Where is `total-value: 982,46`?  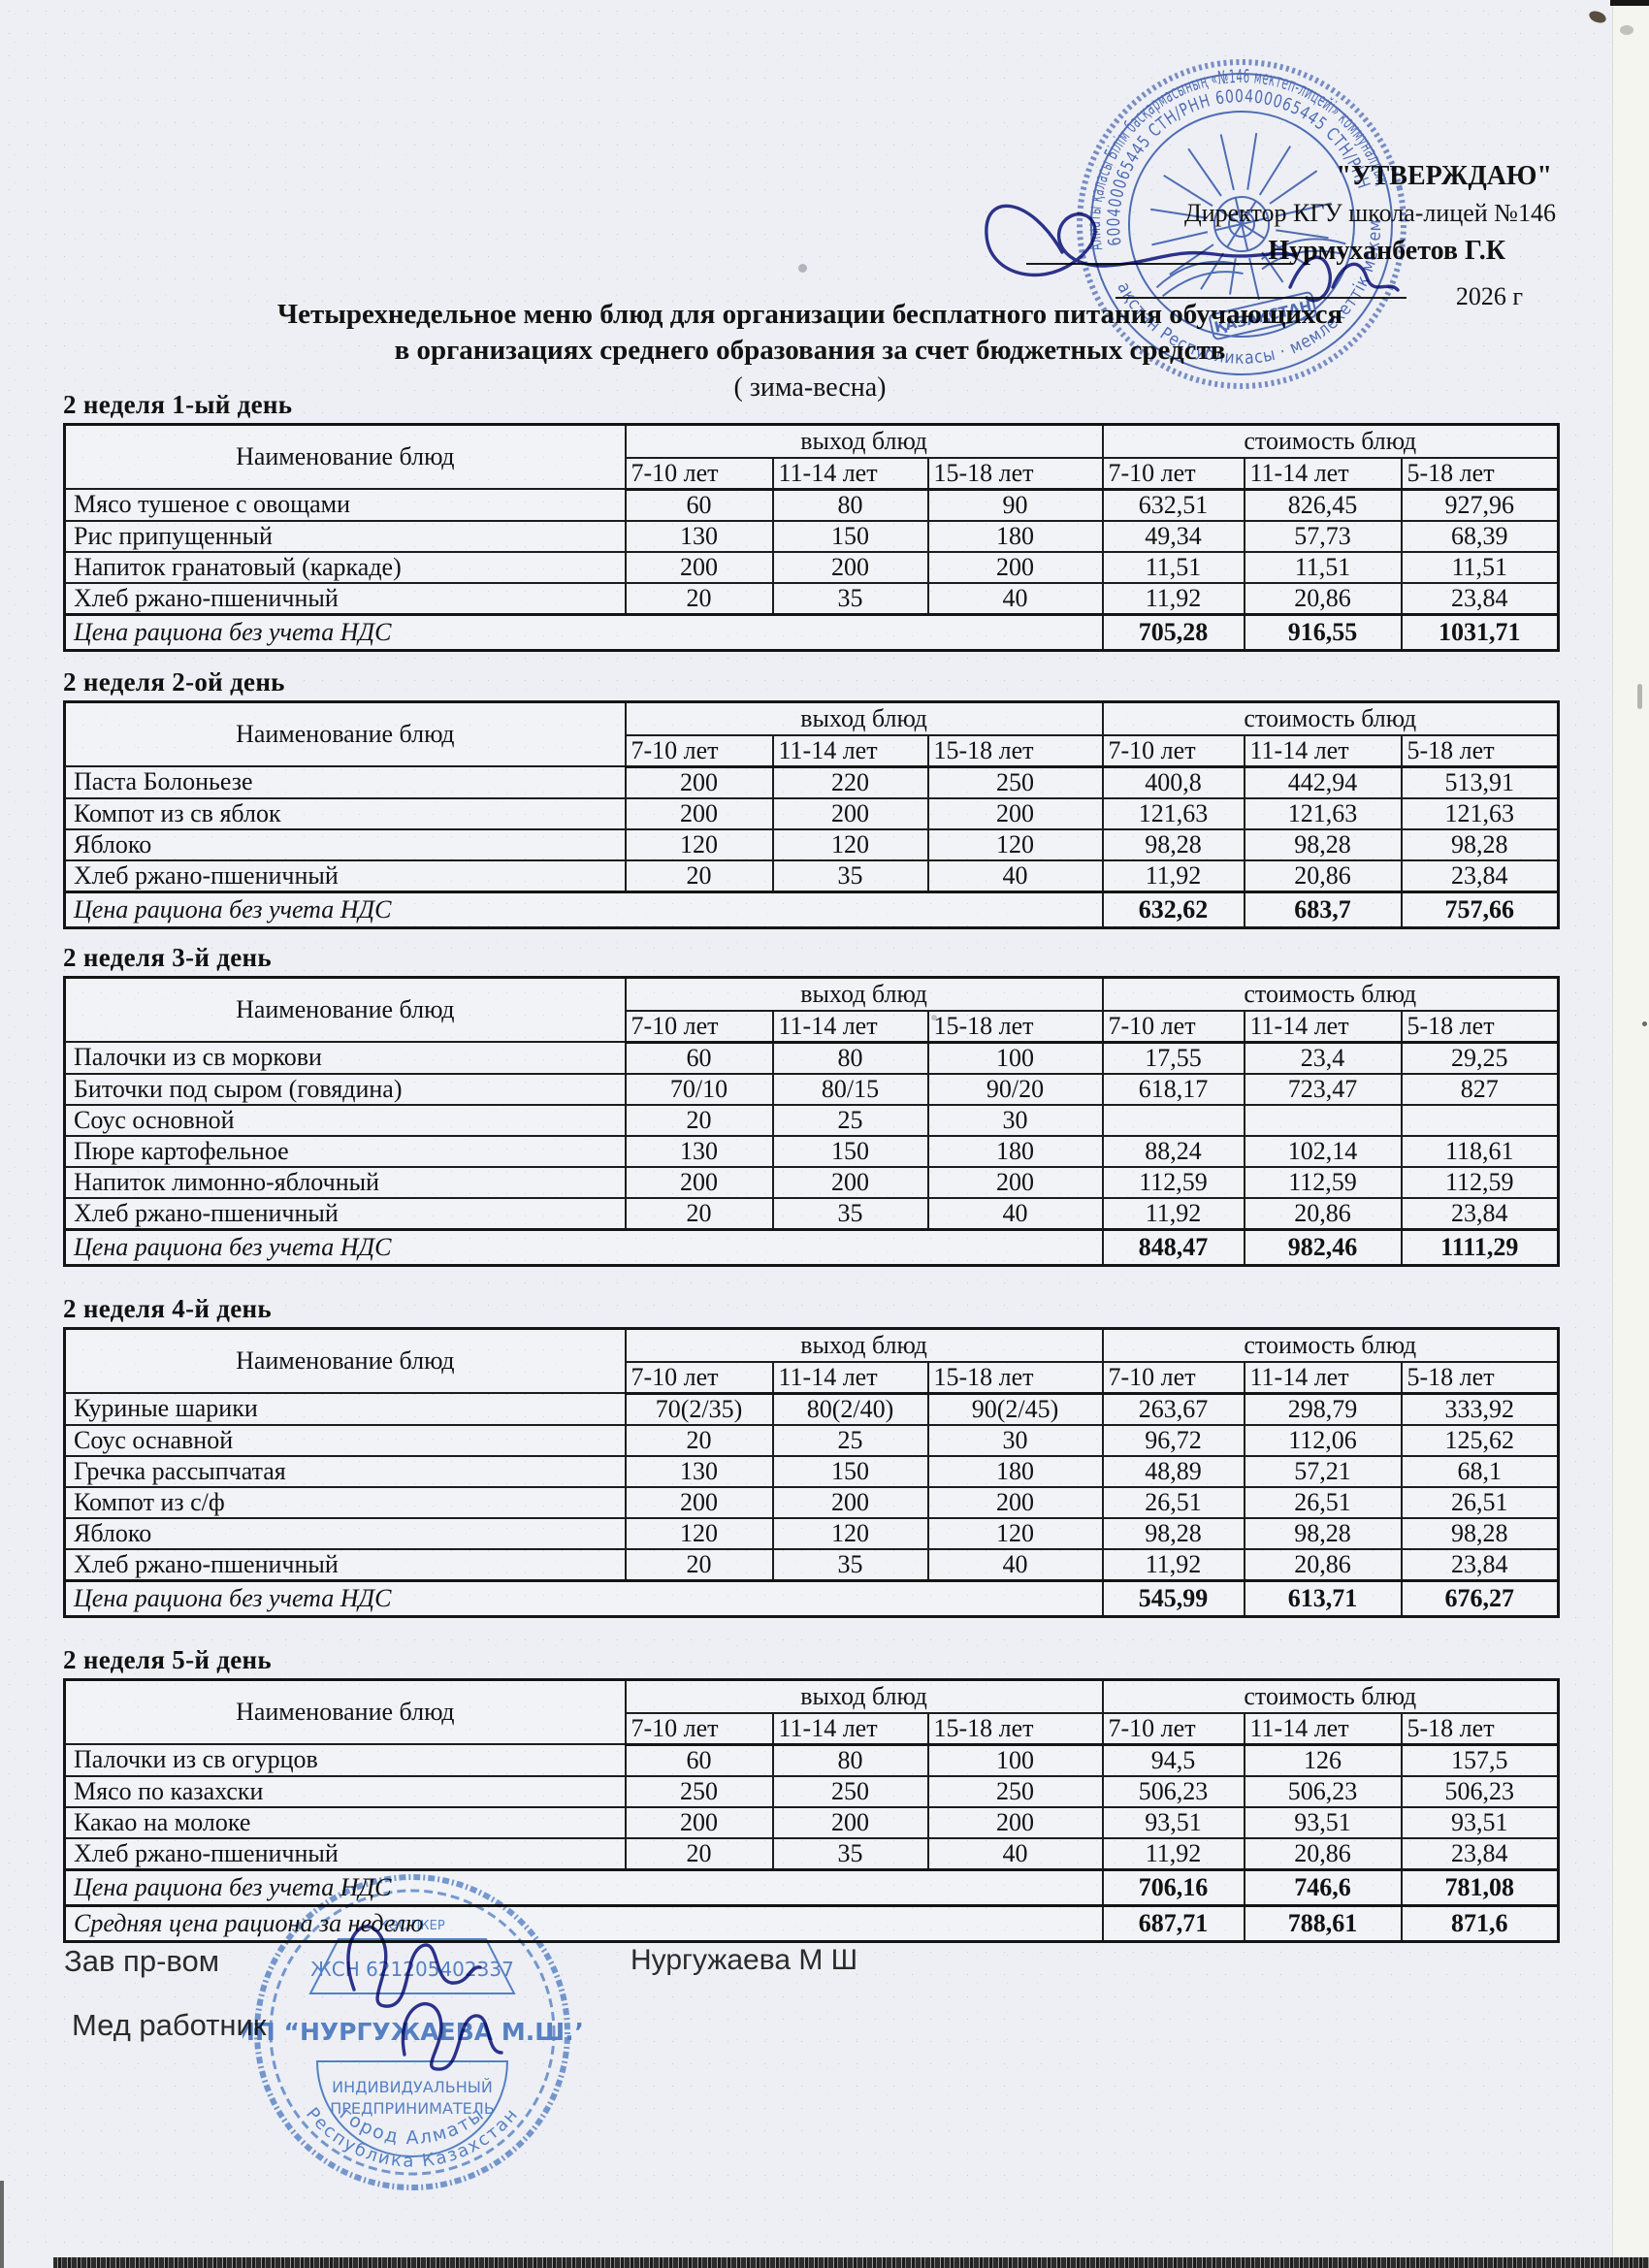 total-value: 982,46 is located at coordinates (1323, 1246).